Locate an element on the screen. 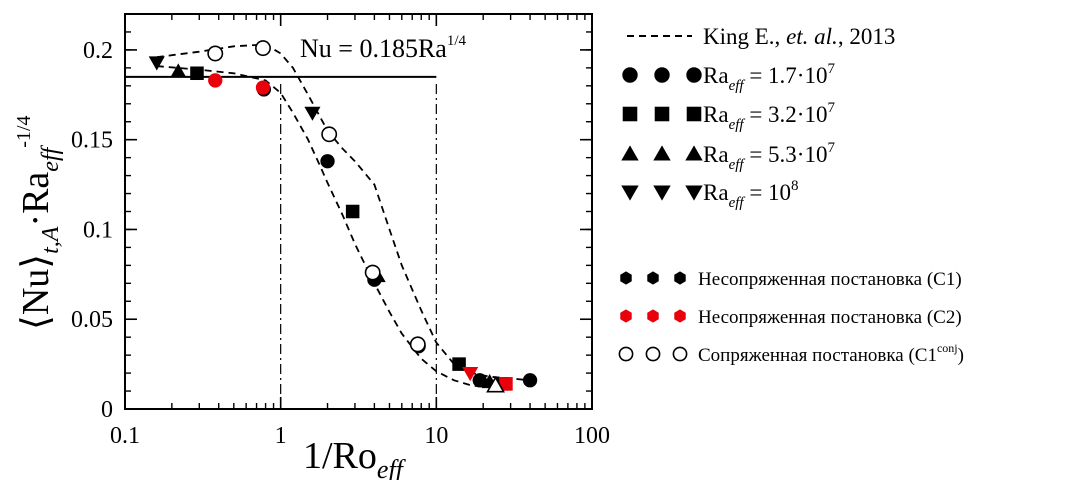  y-tick-label: 0.05 is located at coordinates (92, 320).